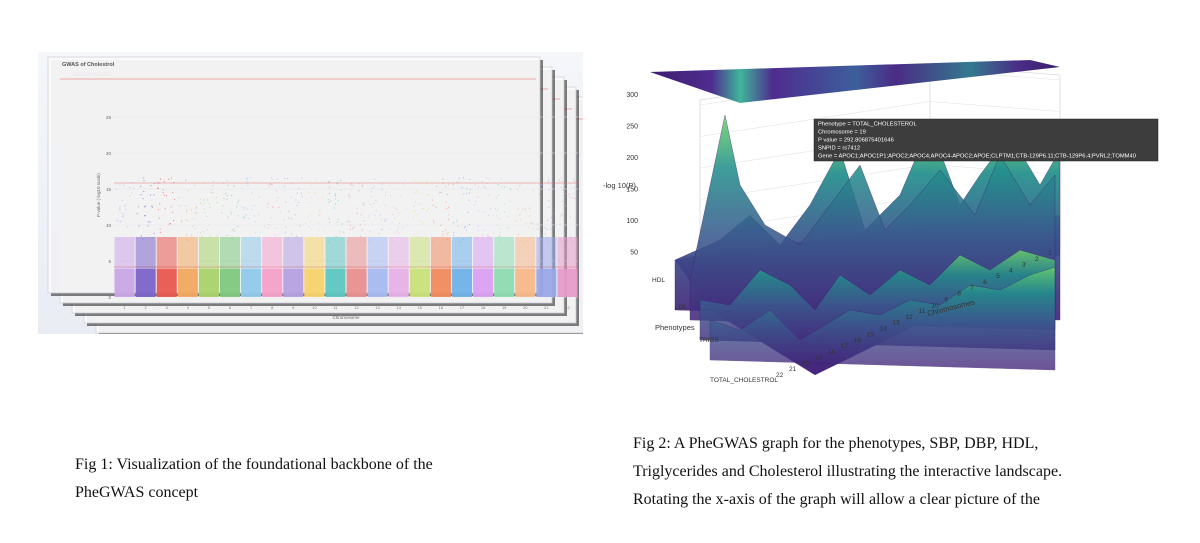 The image size is (1200, 543). I want to click on chromosome-tick-label: 9, so click(946, 299).